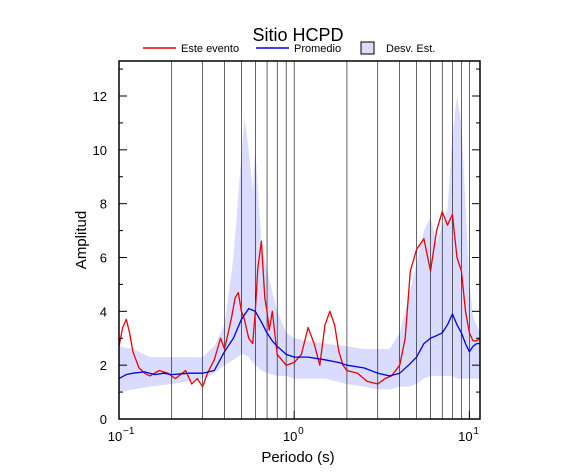 The height and width of the screenshot is (475, 586). I want to click on legend-label-evento: Este evento, so click(210, 49).